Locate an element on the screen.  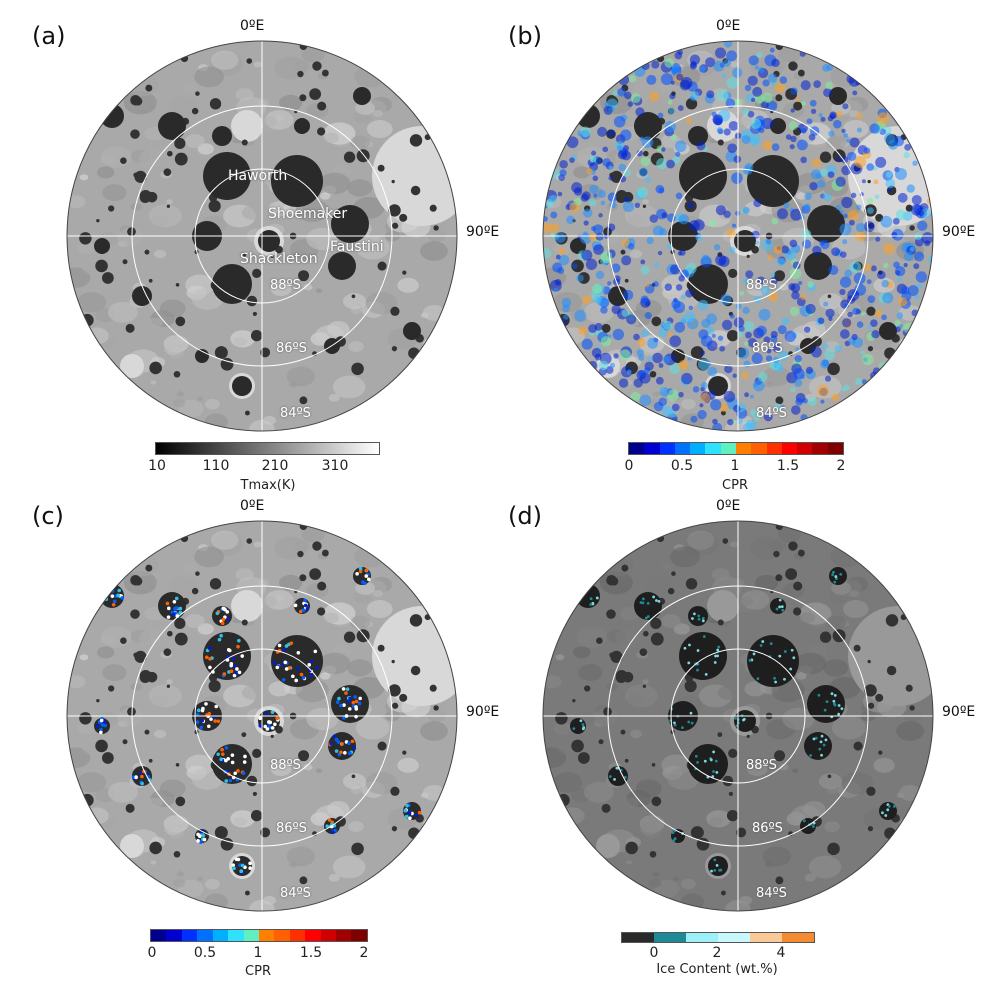
colorbar-tick: 10 is located at coordinates (157, 466).